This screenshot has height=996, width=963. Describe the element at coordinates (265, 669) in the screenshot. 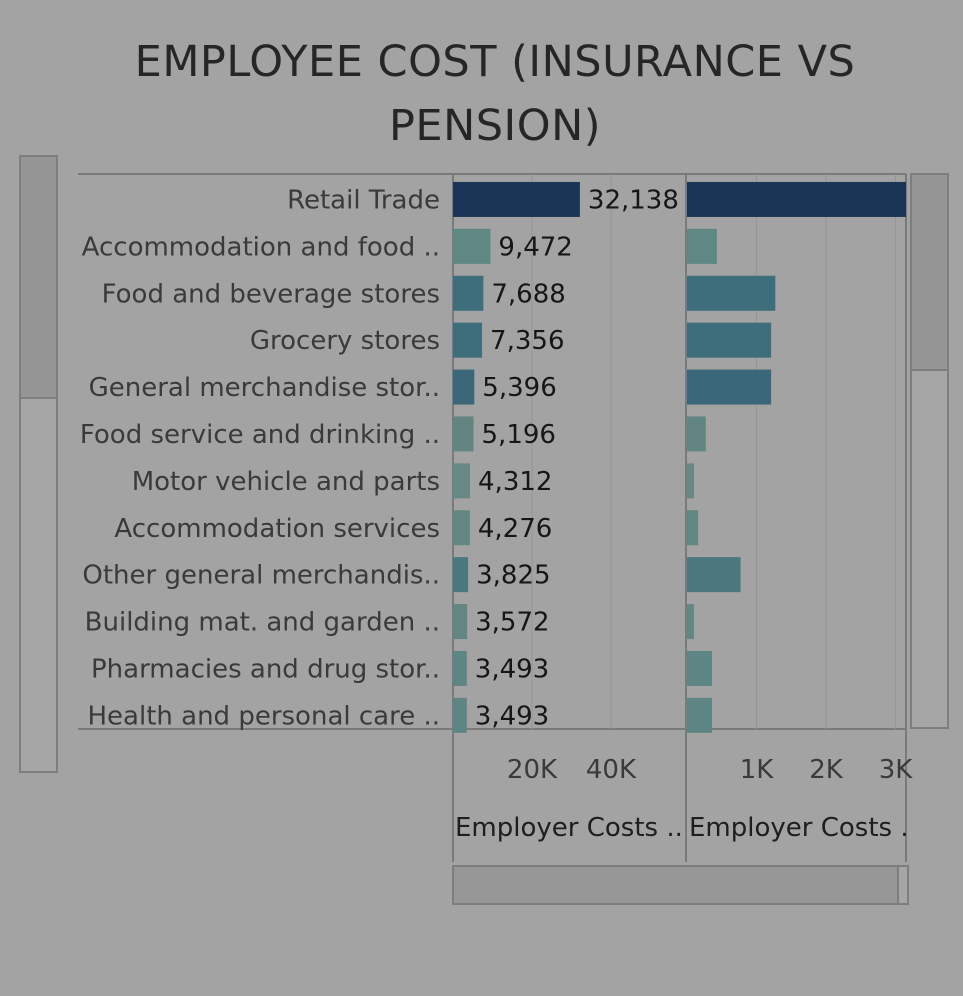

I see `row-label-11: Pharmacies and drug stor..` at that location.